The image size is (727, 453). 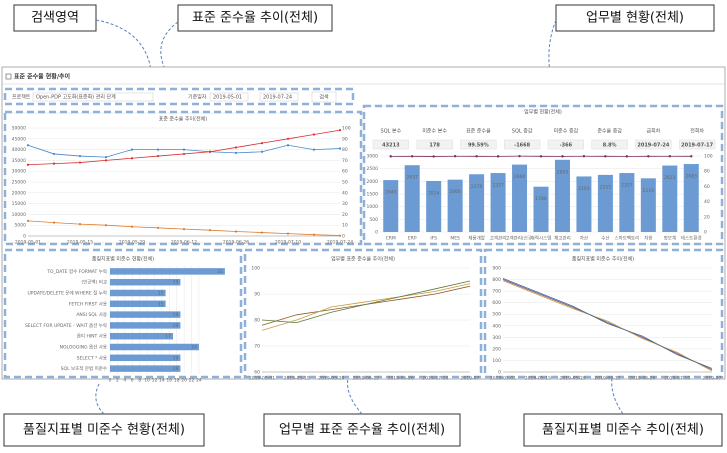 I want to click on y-tick-label: 400, so click(x=496, y=326).